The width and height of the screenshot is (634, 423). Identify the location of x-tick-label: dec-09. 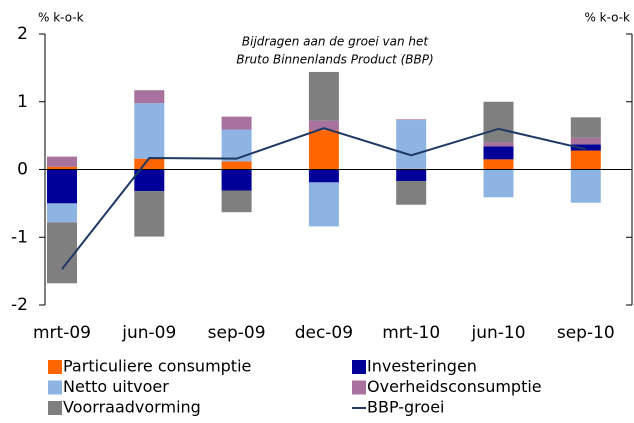
(324, 333).